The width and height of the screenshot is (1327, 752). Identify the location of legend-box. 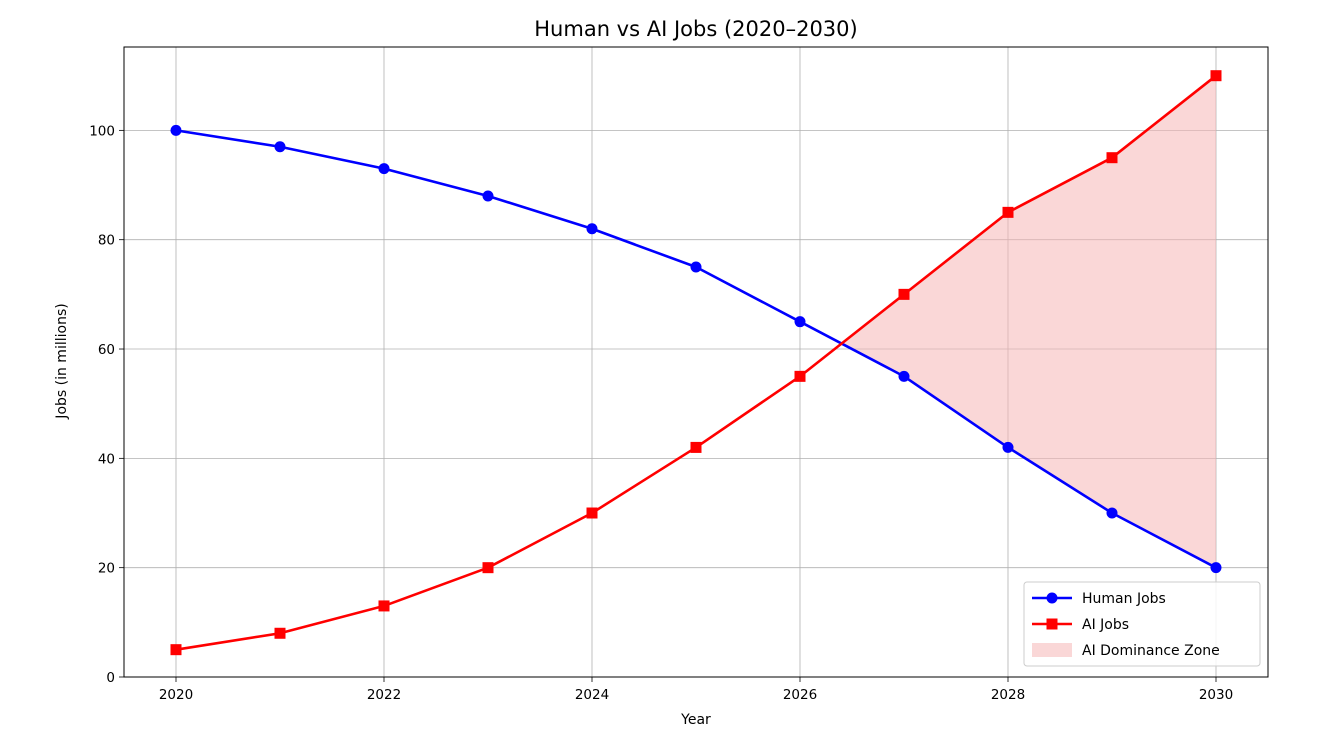
(1142, 624).